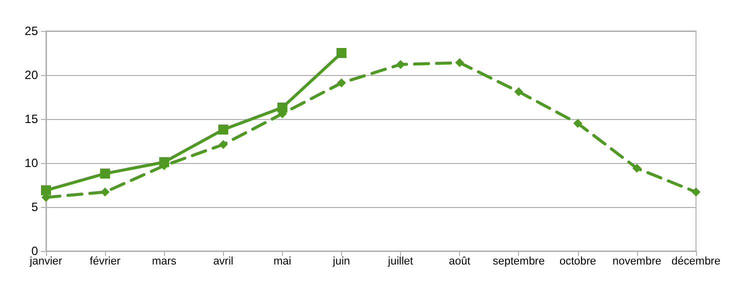  What do you see at coordinates (164, 262) in the screenshot?
I see `x-tick-label: mars` at bounding box center [164, 262].